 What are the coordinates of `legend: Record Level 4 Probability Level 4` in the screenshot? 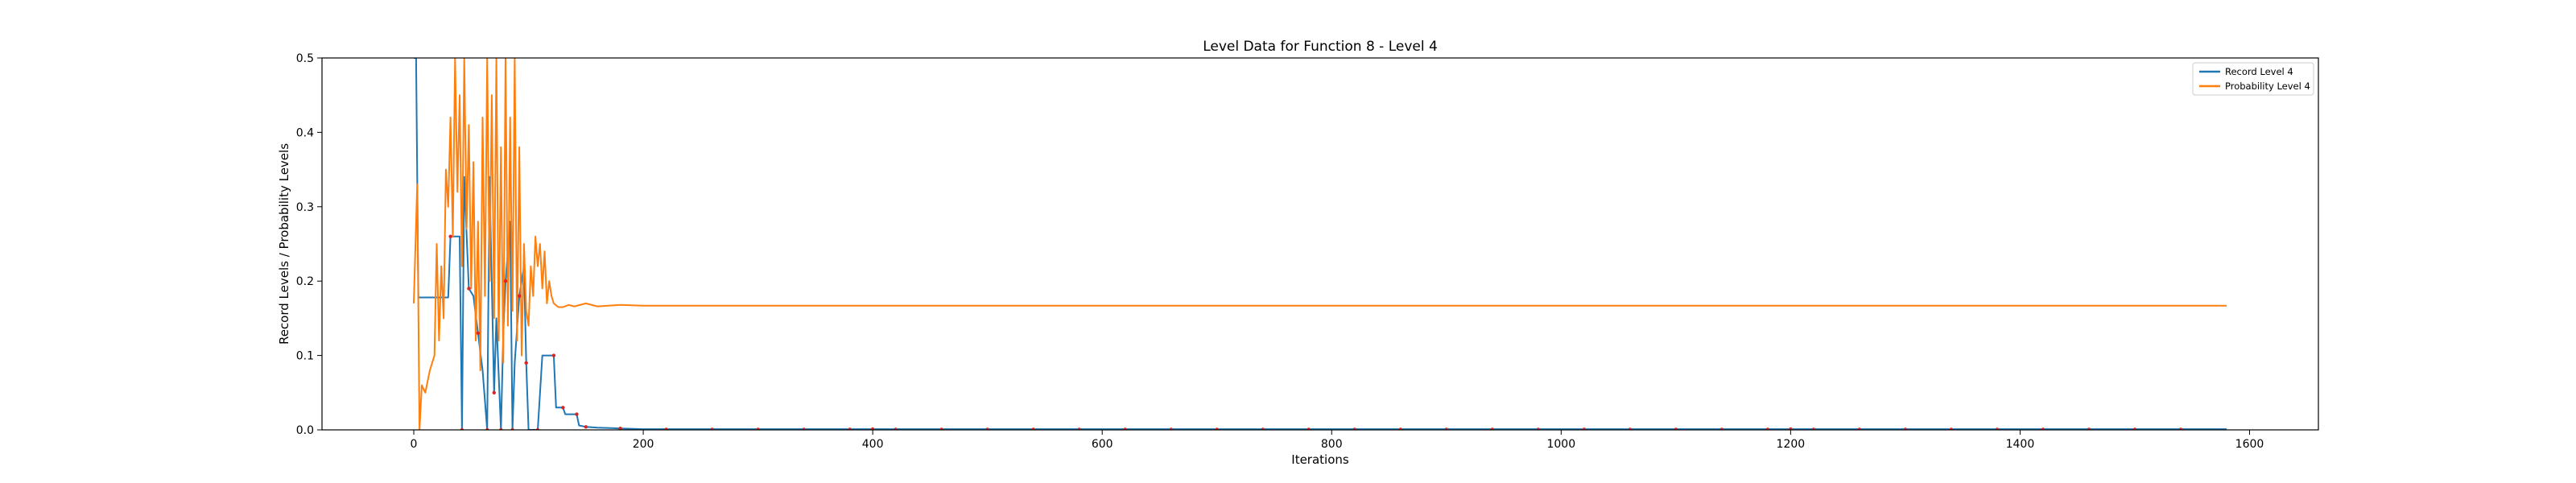 It's located at (2253, 79).